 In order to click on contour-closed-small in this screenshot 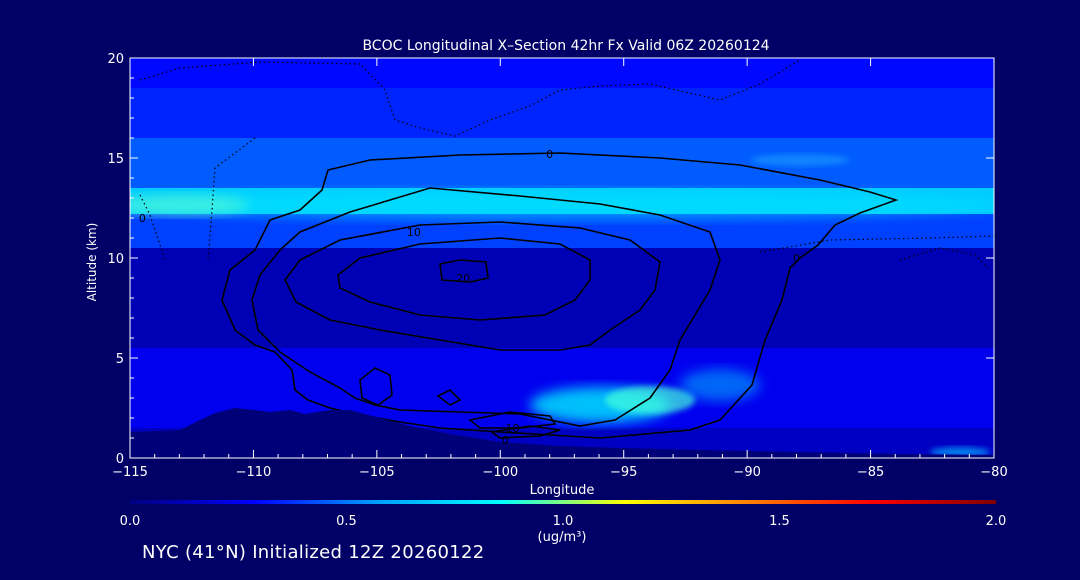, I will do `click(449, 397)`.